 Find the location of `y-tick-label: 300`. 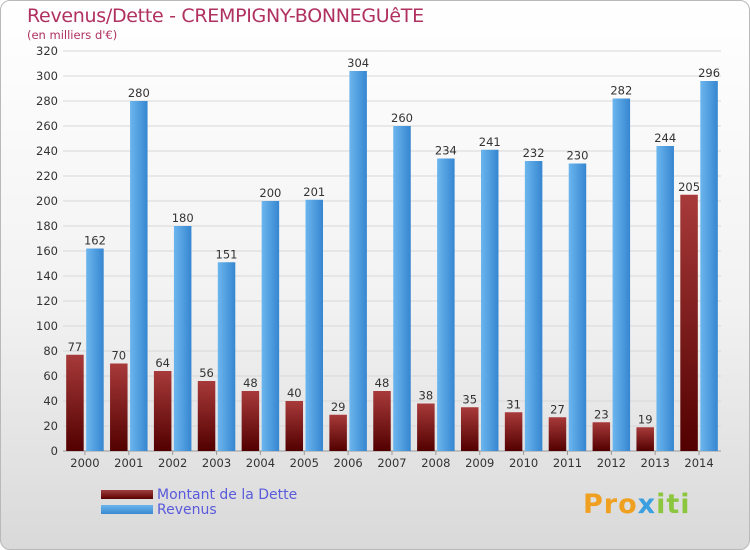

y-tick-label: 300 is located at coordinates (47, 76).